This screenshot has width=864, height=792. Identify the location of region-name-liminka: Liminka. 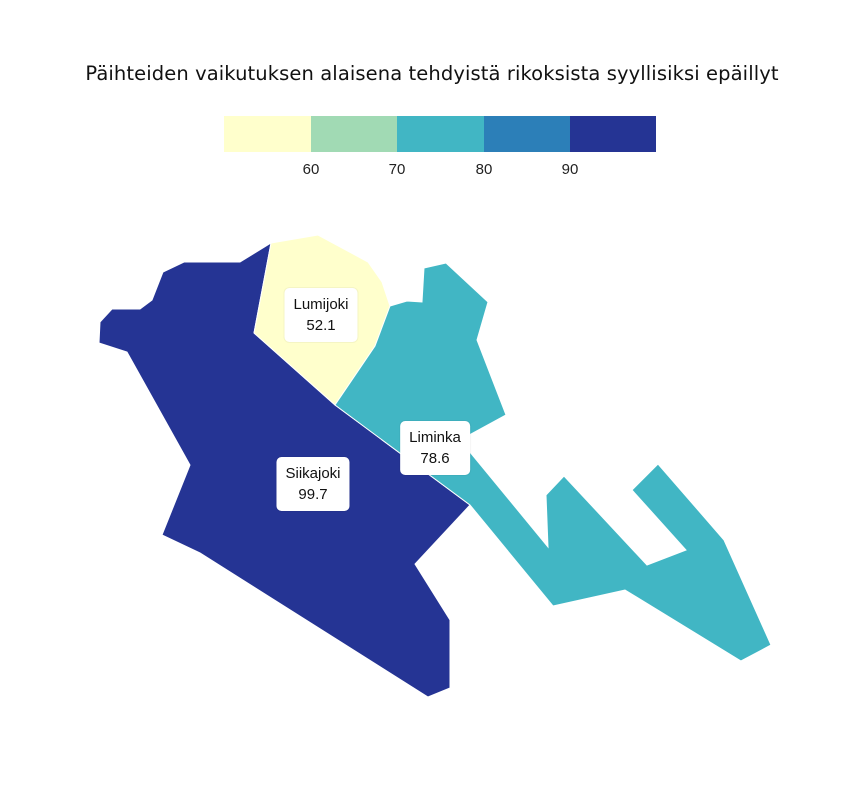
(435, 437).